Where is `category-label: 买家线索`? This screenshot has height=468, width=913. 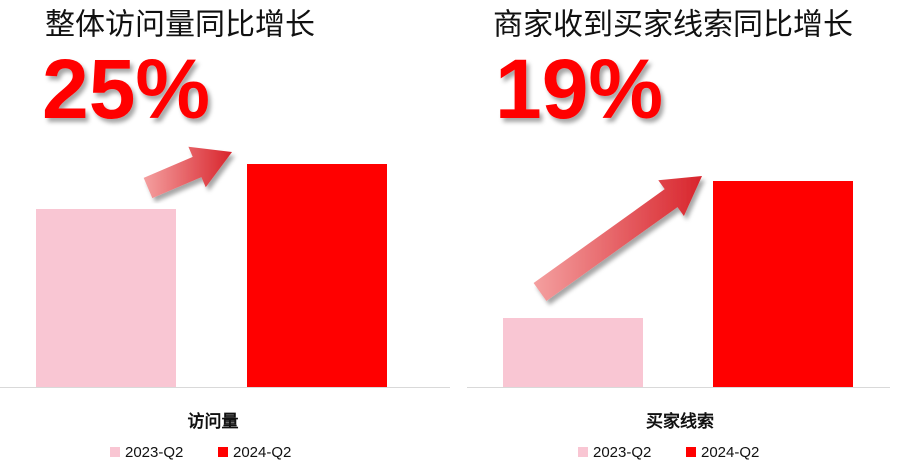
category-label: 买家线索 is located at coordinates (680, 421).